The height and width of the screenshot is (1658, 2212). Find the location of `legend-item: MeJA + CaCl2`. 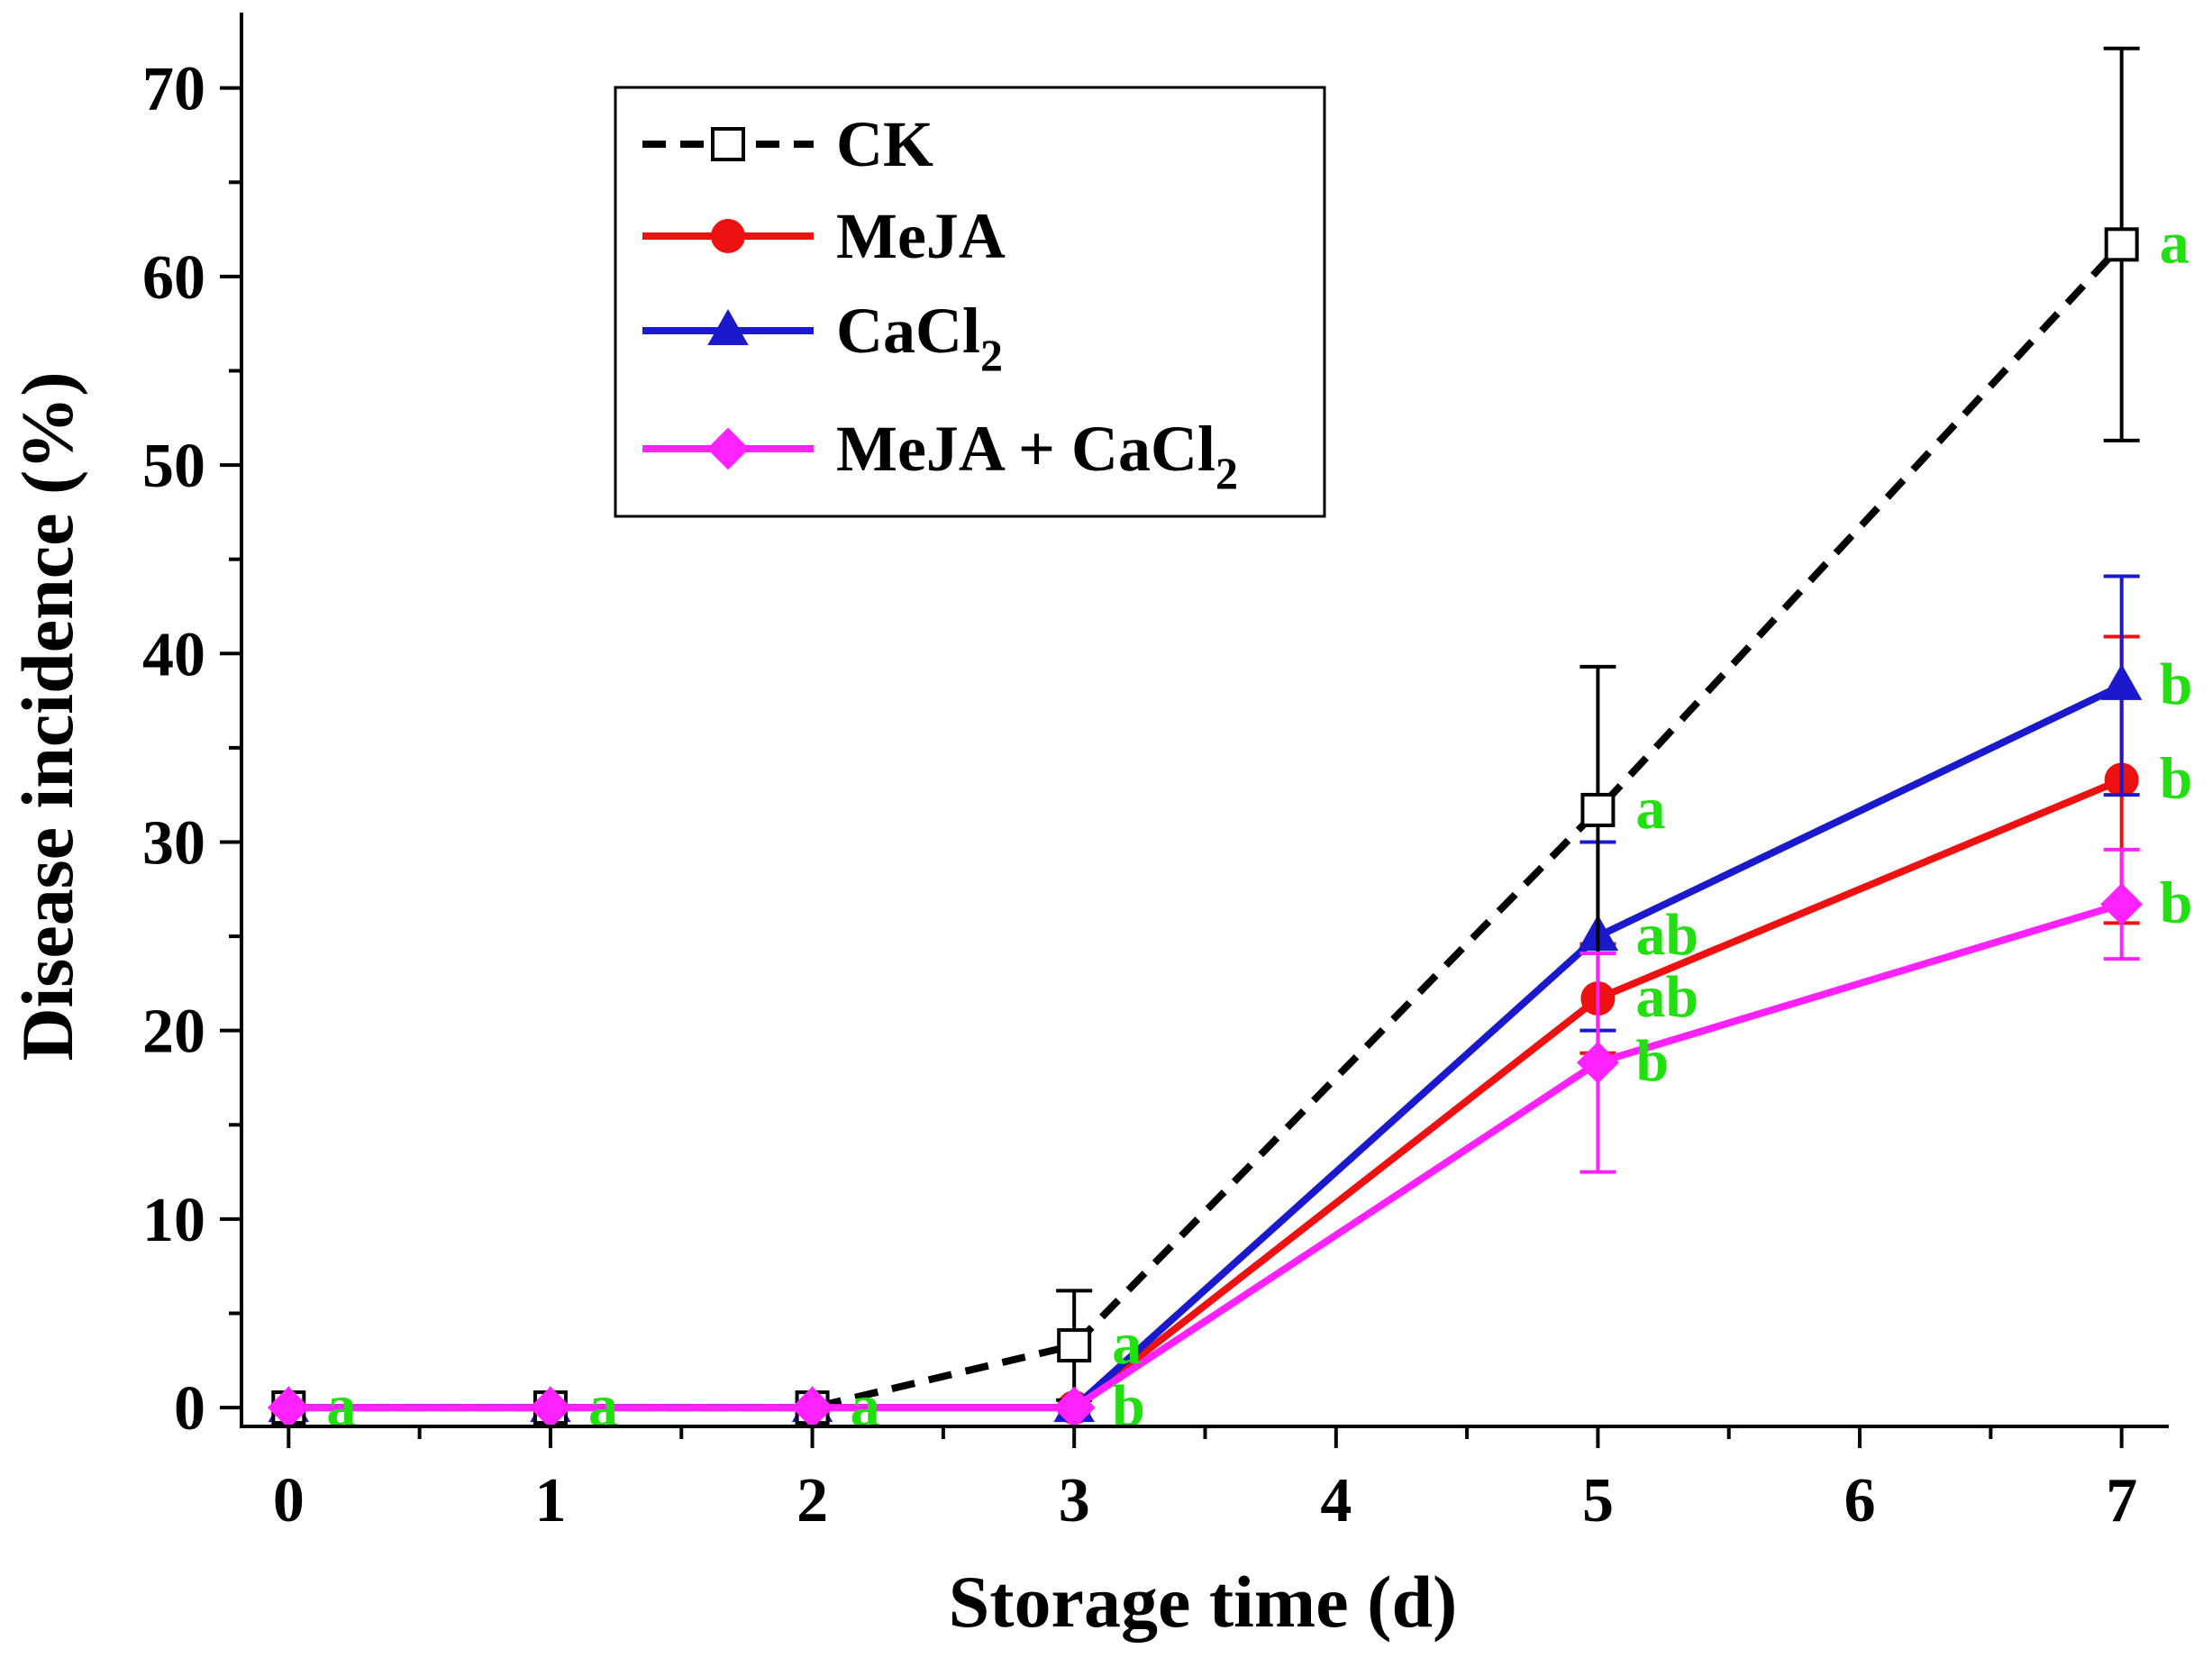

legend-item: MeJA + CaCl2 is located at coordinates (940, 455).